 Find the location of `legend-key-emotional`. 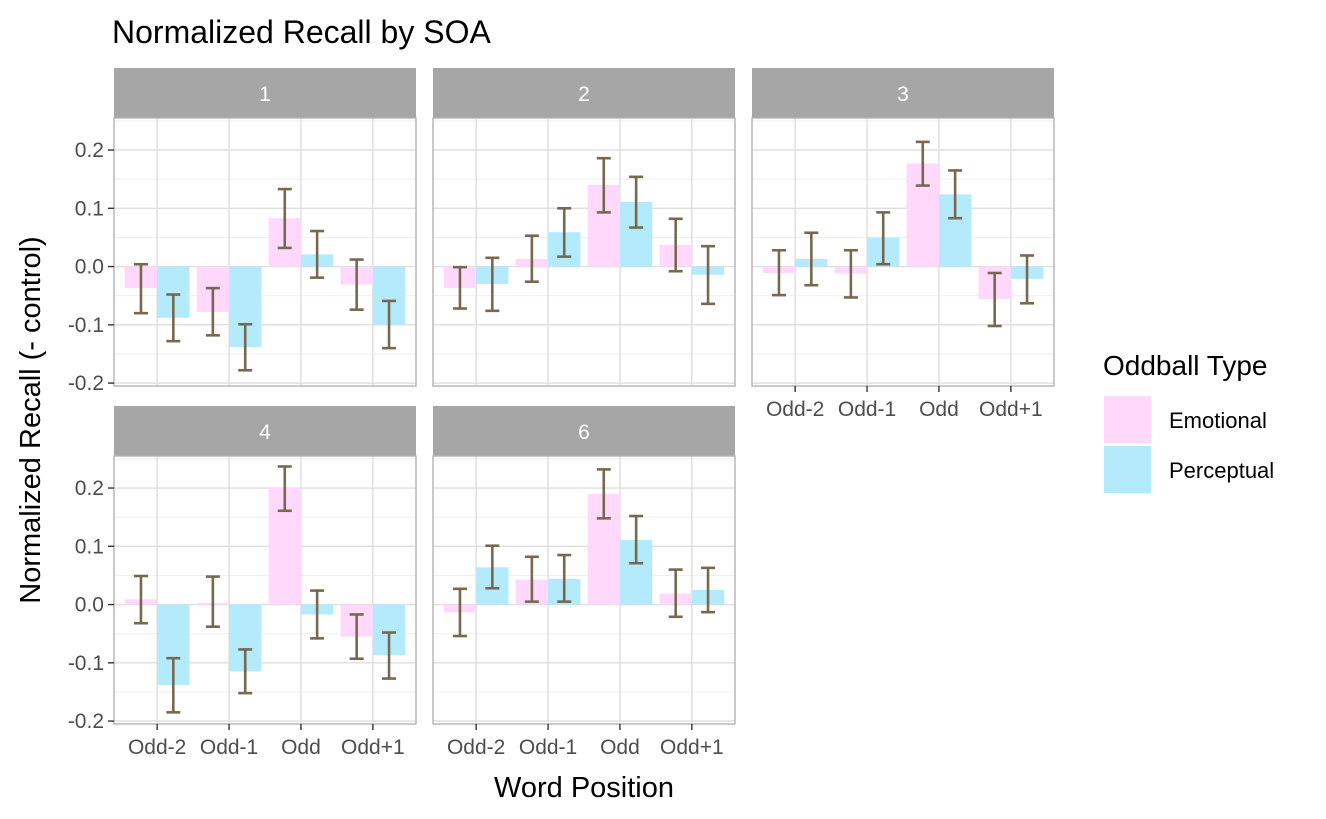

legend-key-emotional is located at coordinates (1127, 419).